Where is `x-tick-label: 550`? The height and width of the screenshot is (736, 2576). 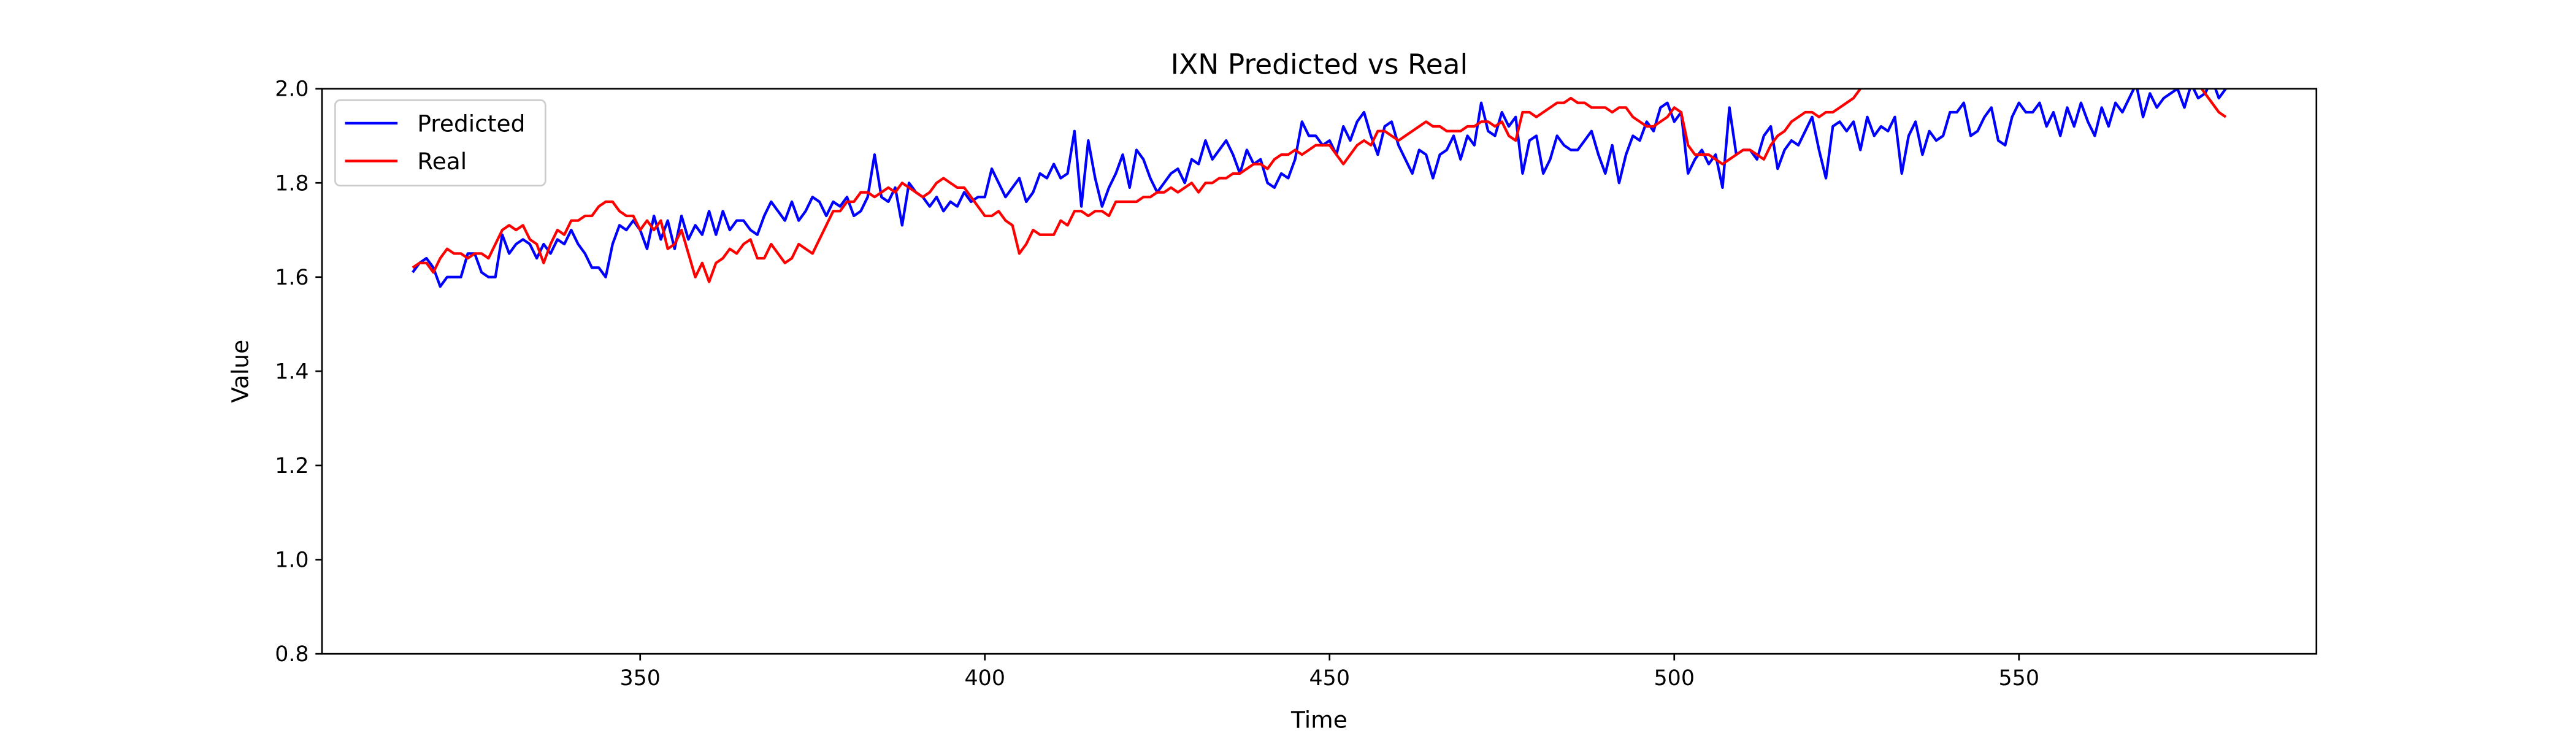 x-tick-label: 550 is located at coordinates (2019, 678).